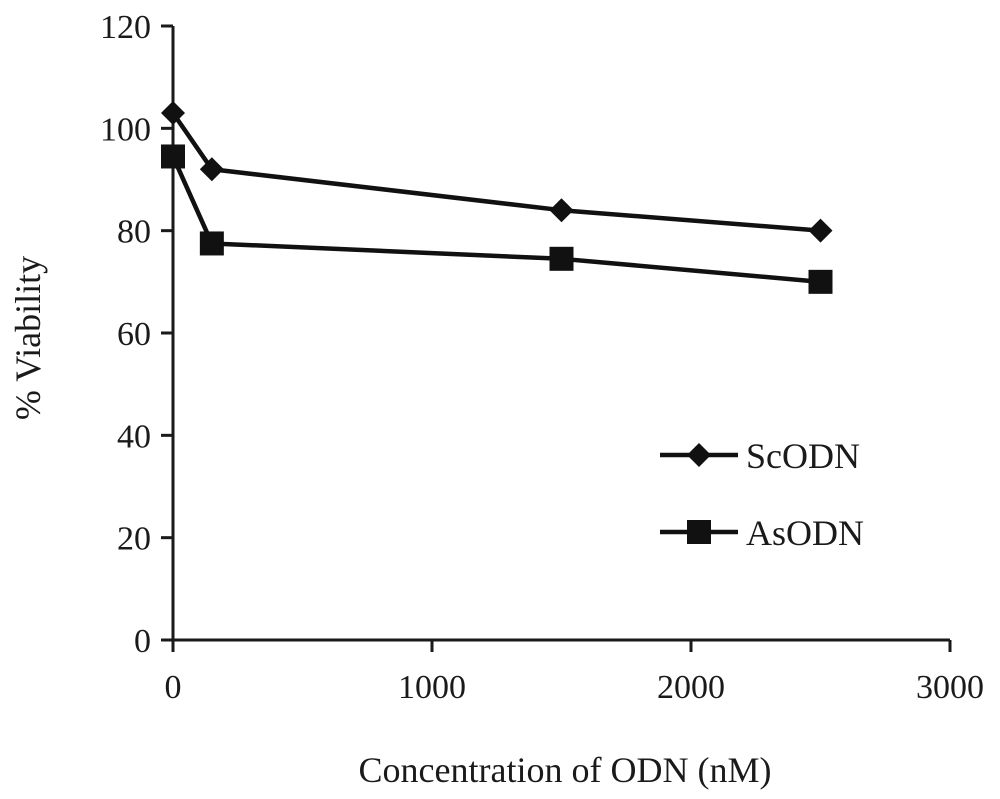 The image size is (1000, 799). I want to click on legend-label: AsODN, so click(805, 533).